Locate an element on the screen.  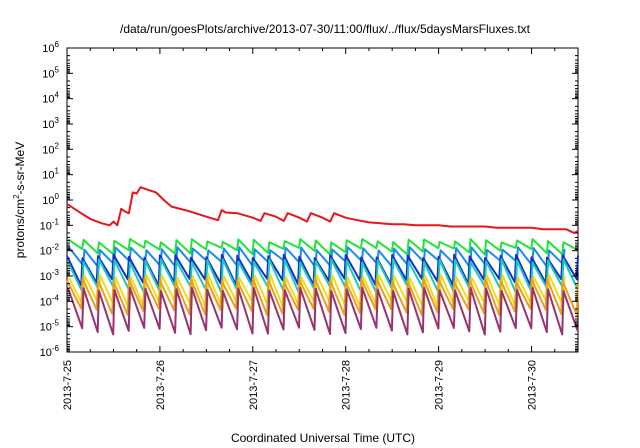
y-tick-label: 10⁵ is located at coordinates (50, 72).